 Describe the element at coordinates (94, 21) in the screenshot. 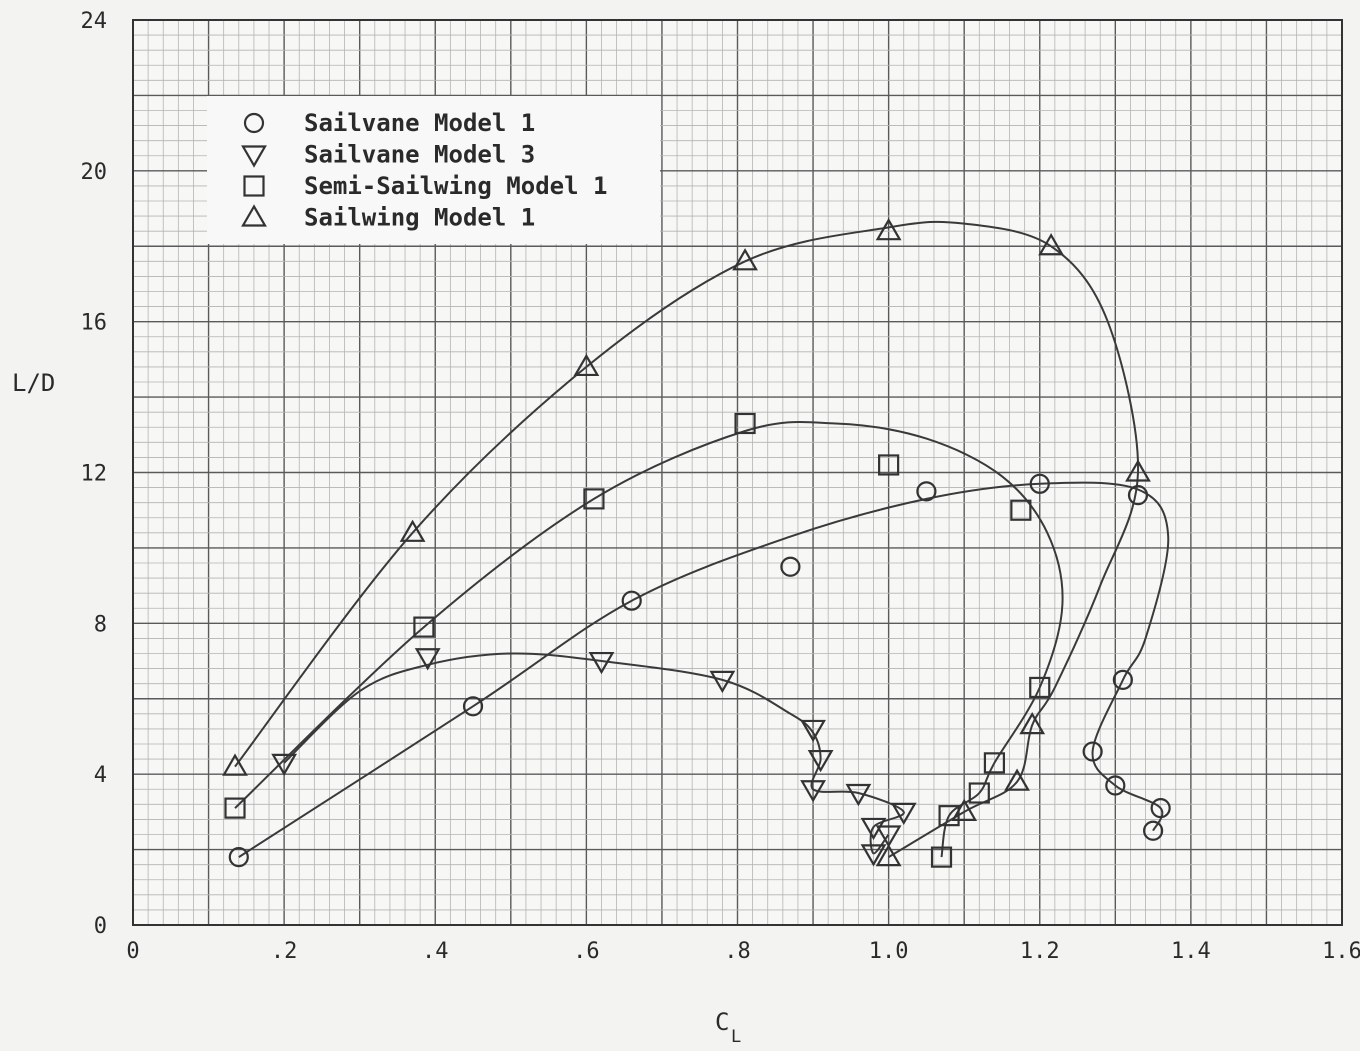

I see `y-tick-label: 24` at that location.